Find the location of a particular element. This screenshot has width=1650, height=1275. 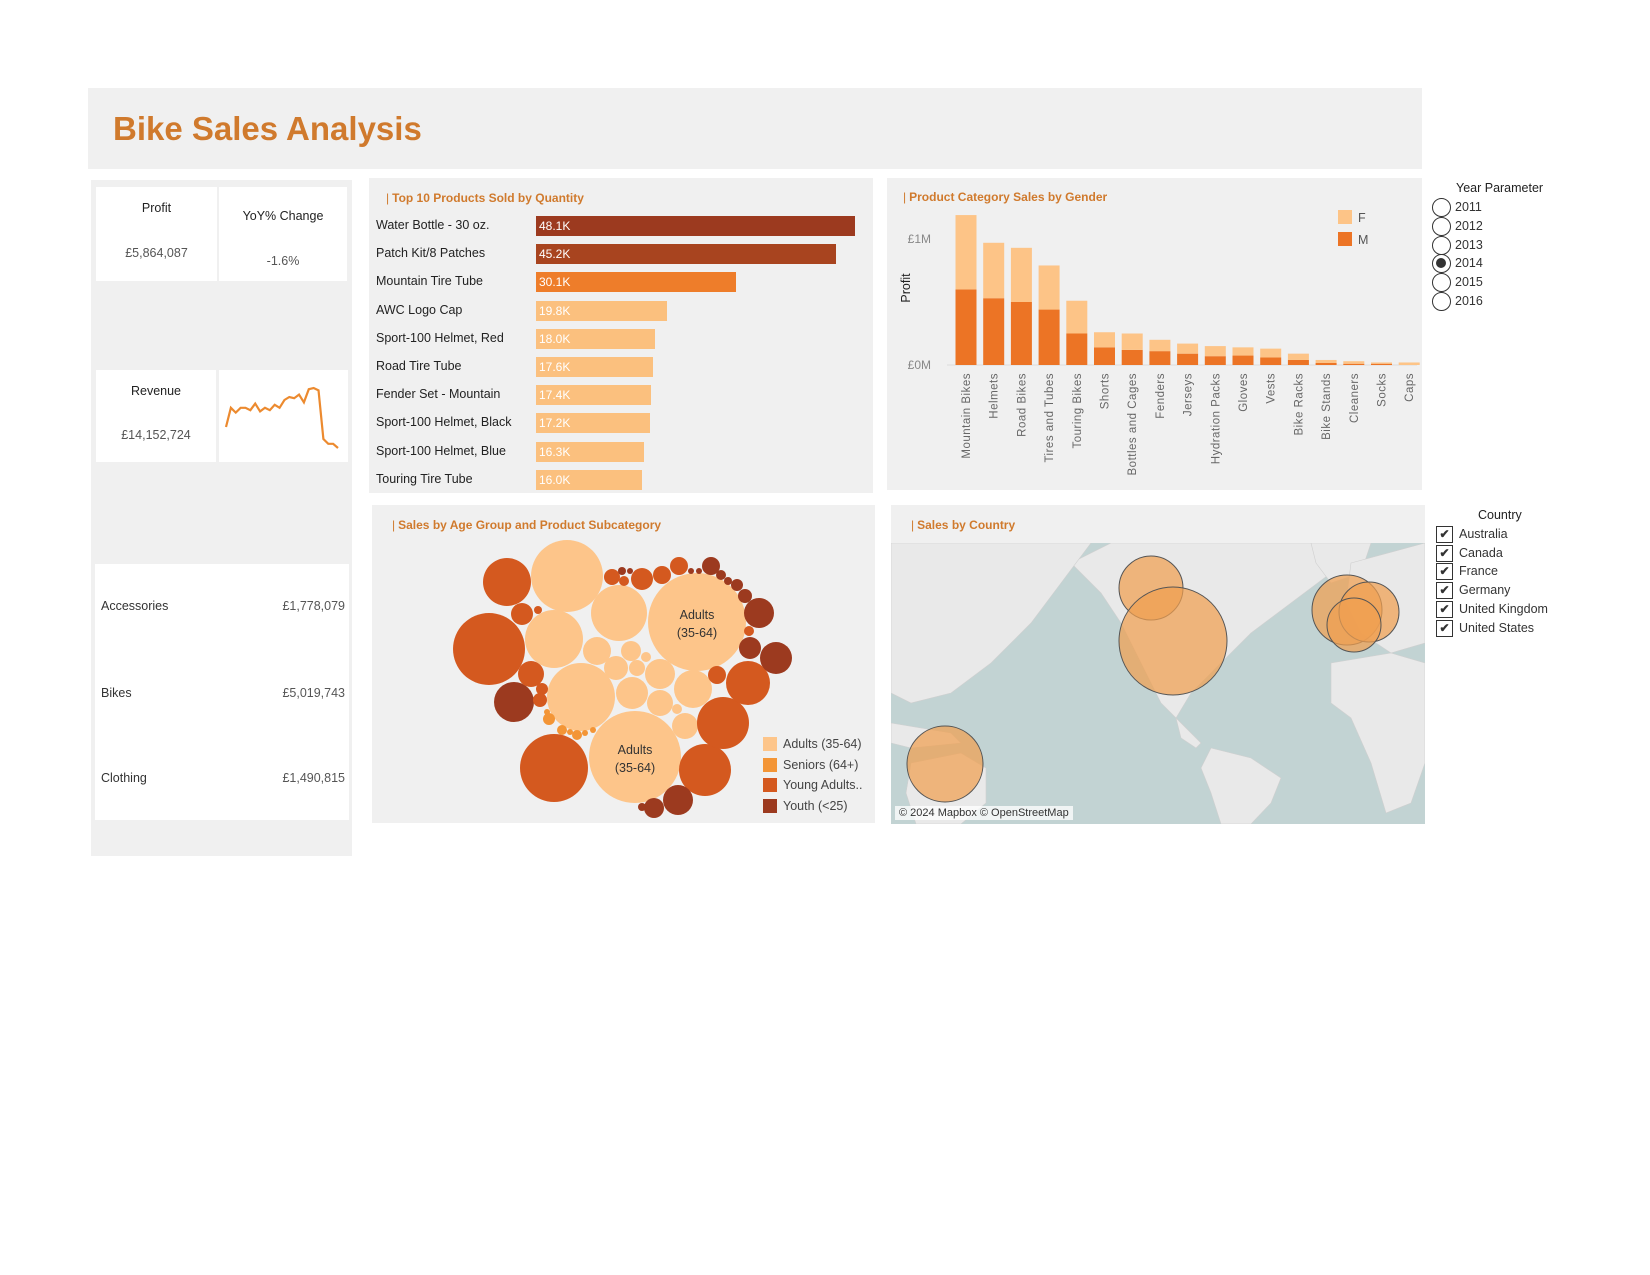

country-option-label: France is located at coordinates (1478, 571).